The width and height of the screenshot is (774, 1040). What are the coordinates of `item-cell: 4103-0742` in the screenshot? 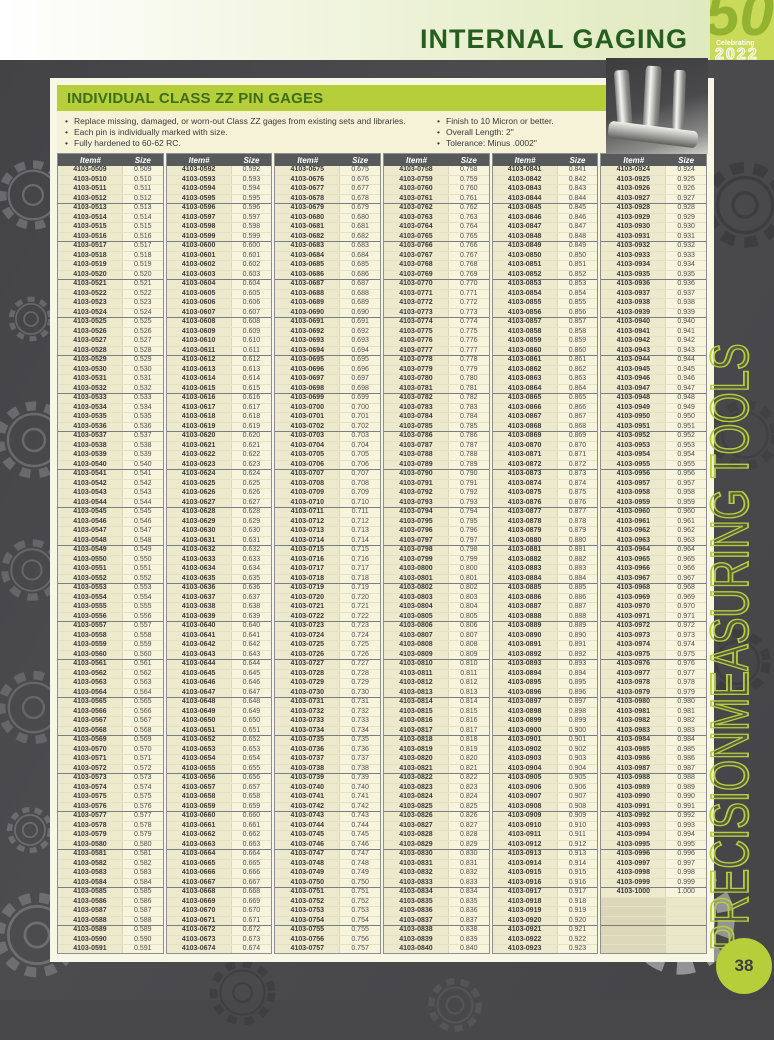 It's located at (308, 806).